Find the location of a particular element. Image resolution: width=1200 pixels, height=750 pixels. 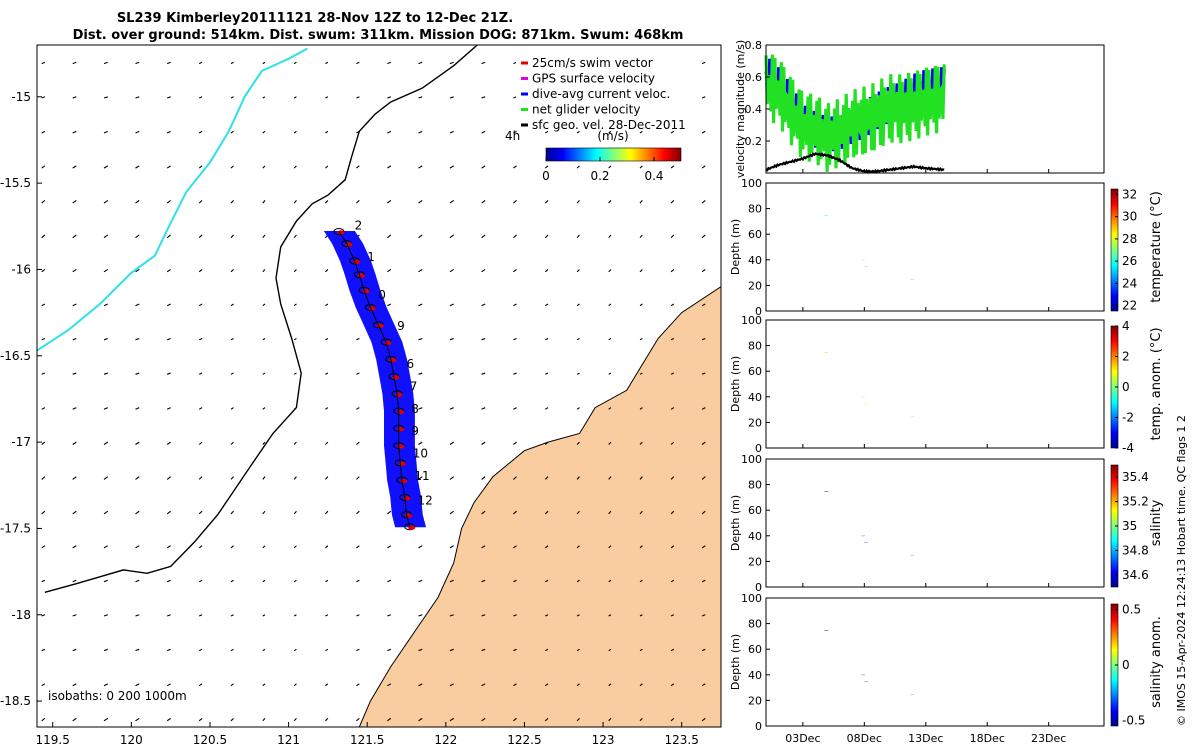

salinity-cbar-tick-label: 35 is located at coordinates (1129, 526).